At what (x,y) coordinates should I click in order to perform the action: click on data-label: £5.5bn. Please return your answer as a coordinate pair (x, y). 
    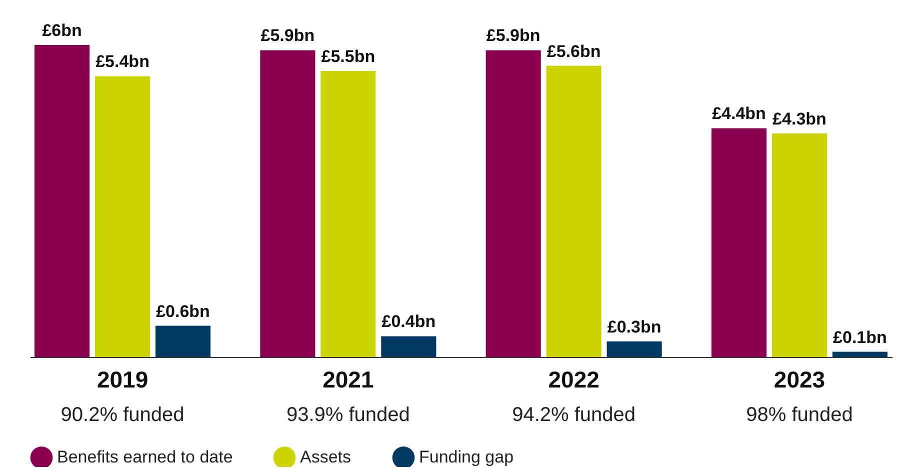
    Looking at the image, I should click on (348, 56).